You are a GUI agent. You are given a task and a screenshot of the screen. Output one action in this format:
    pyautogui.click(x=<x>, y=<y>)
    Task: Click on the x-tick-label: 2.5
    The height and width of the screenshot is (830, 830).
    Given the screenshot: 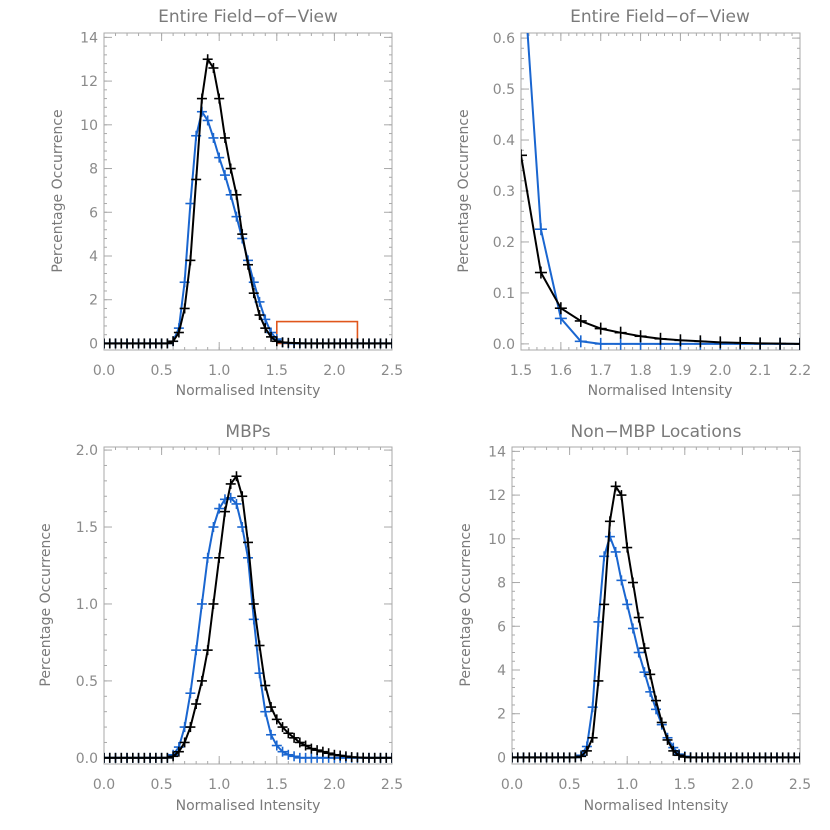 What is the action you would take?
    pyautogui.click(x=800, y=785)
    